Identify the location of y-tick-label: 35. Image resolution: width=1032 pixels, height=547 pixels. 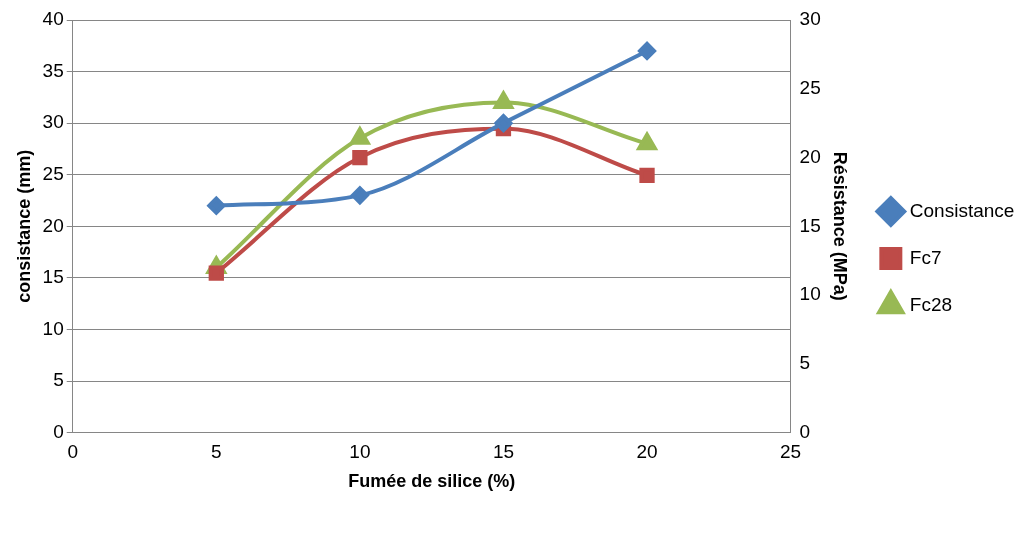
(53, 70).